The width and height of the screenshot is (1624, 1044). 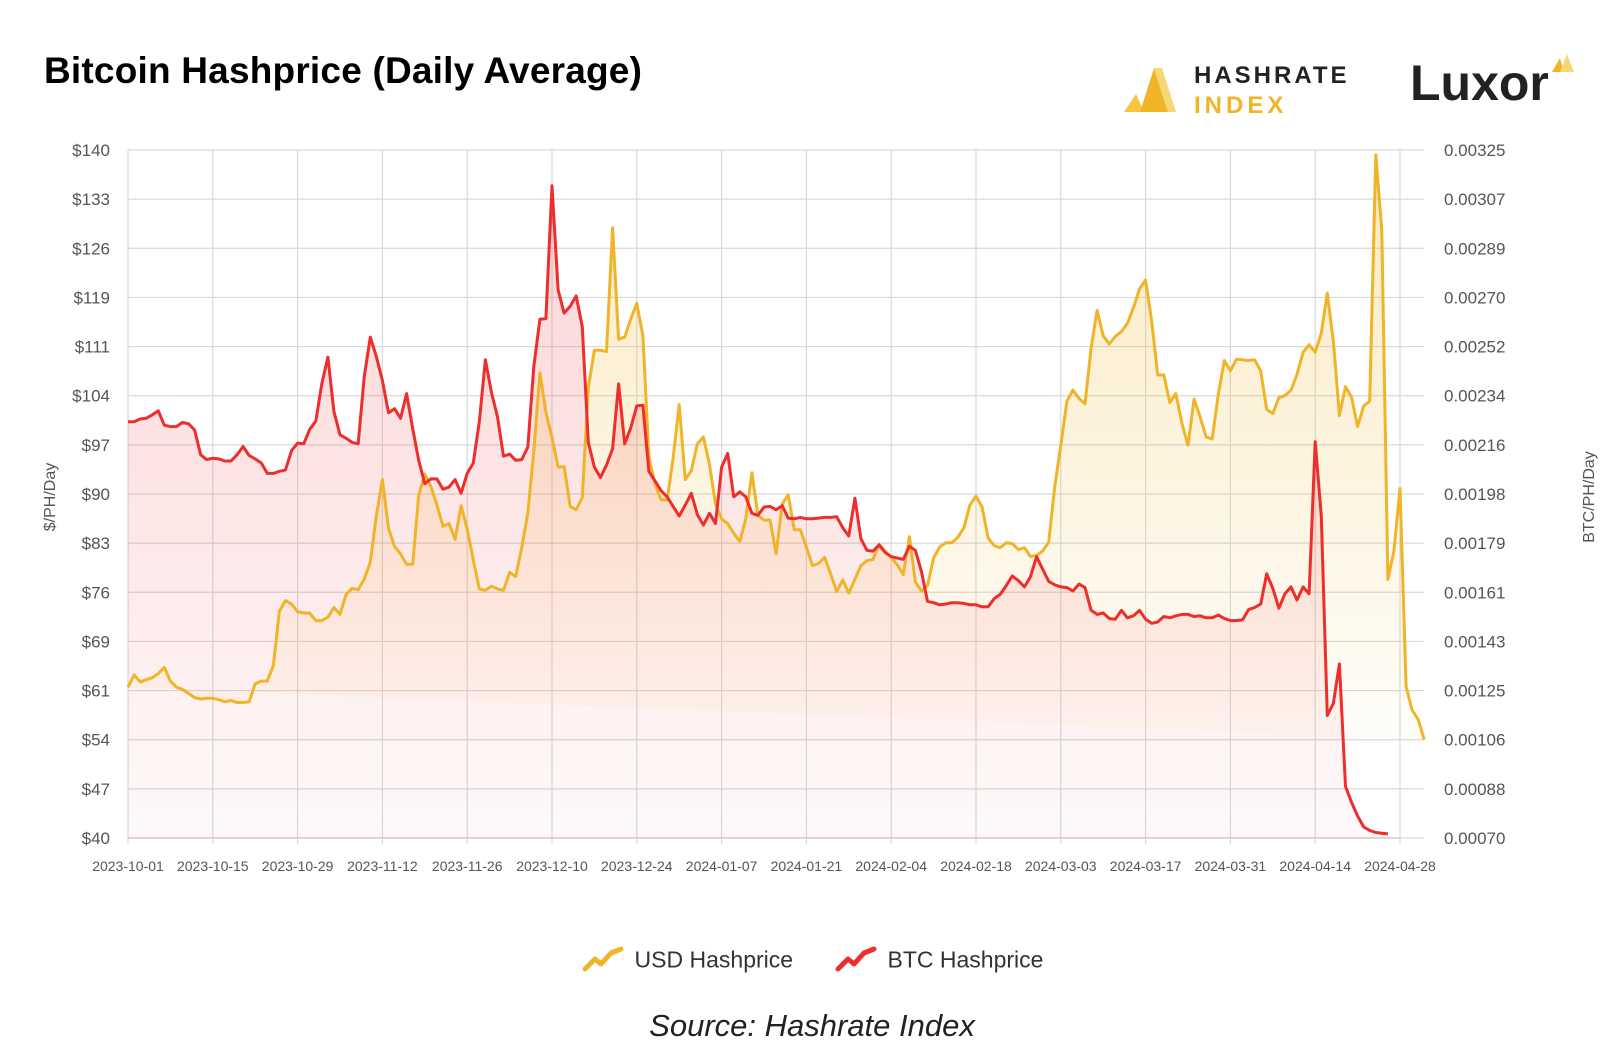 What do you see at coordinates (1061, 866) in the screenshot?
I see `x-tick-label: 2024-03-03` at bounding box center [1061, 866].